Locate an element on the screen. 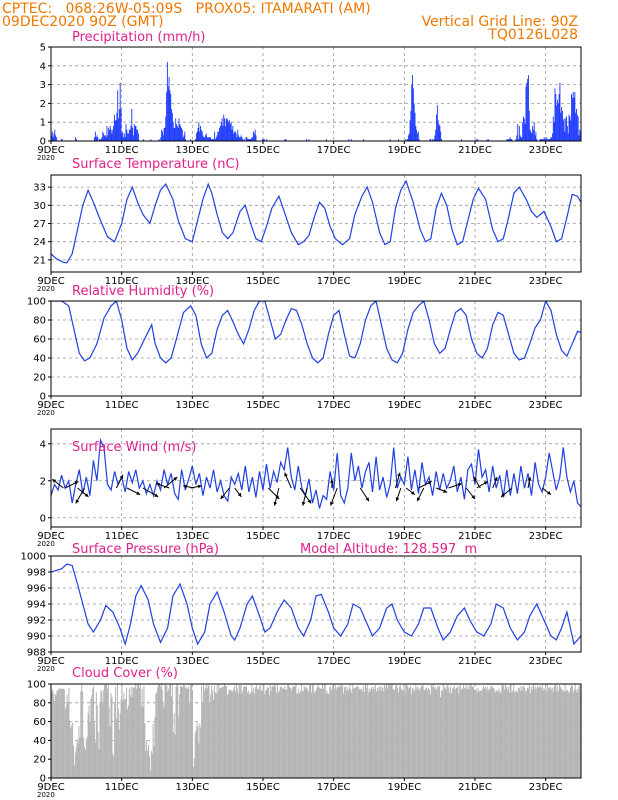  x-tick-label: 11DEC is located at coordinates (122, 787).